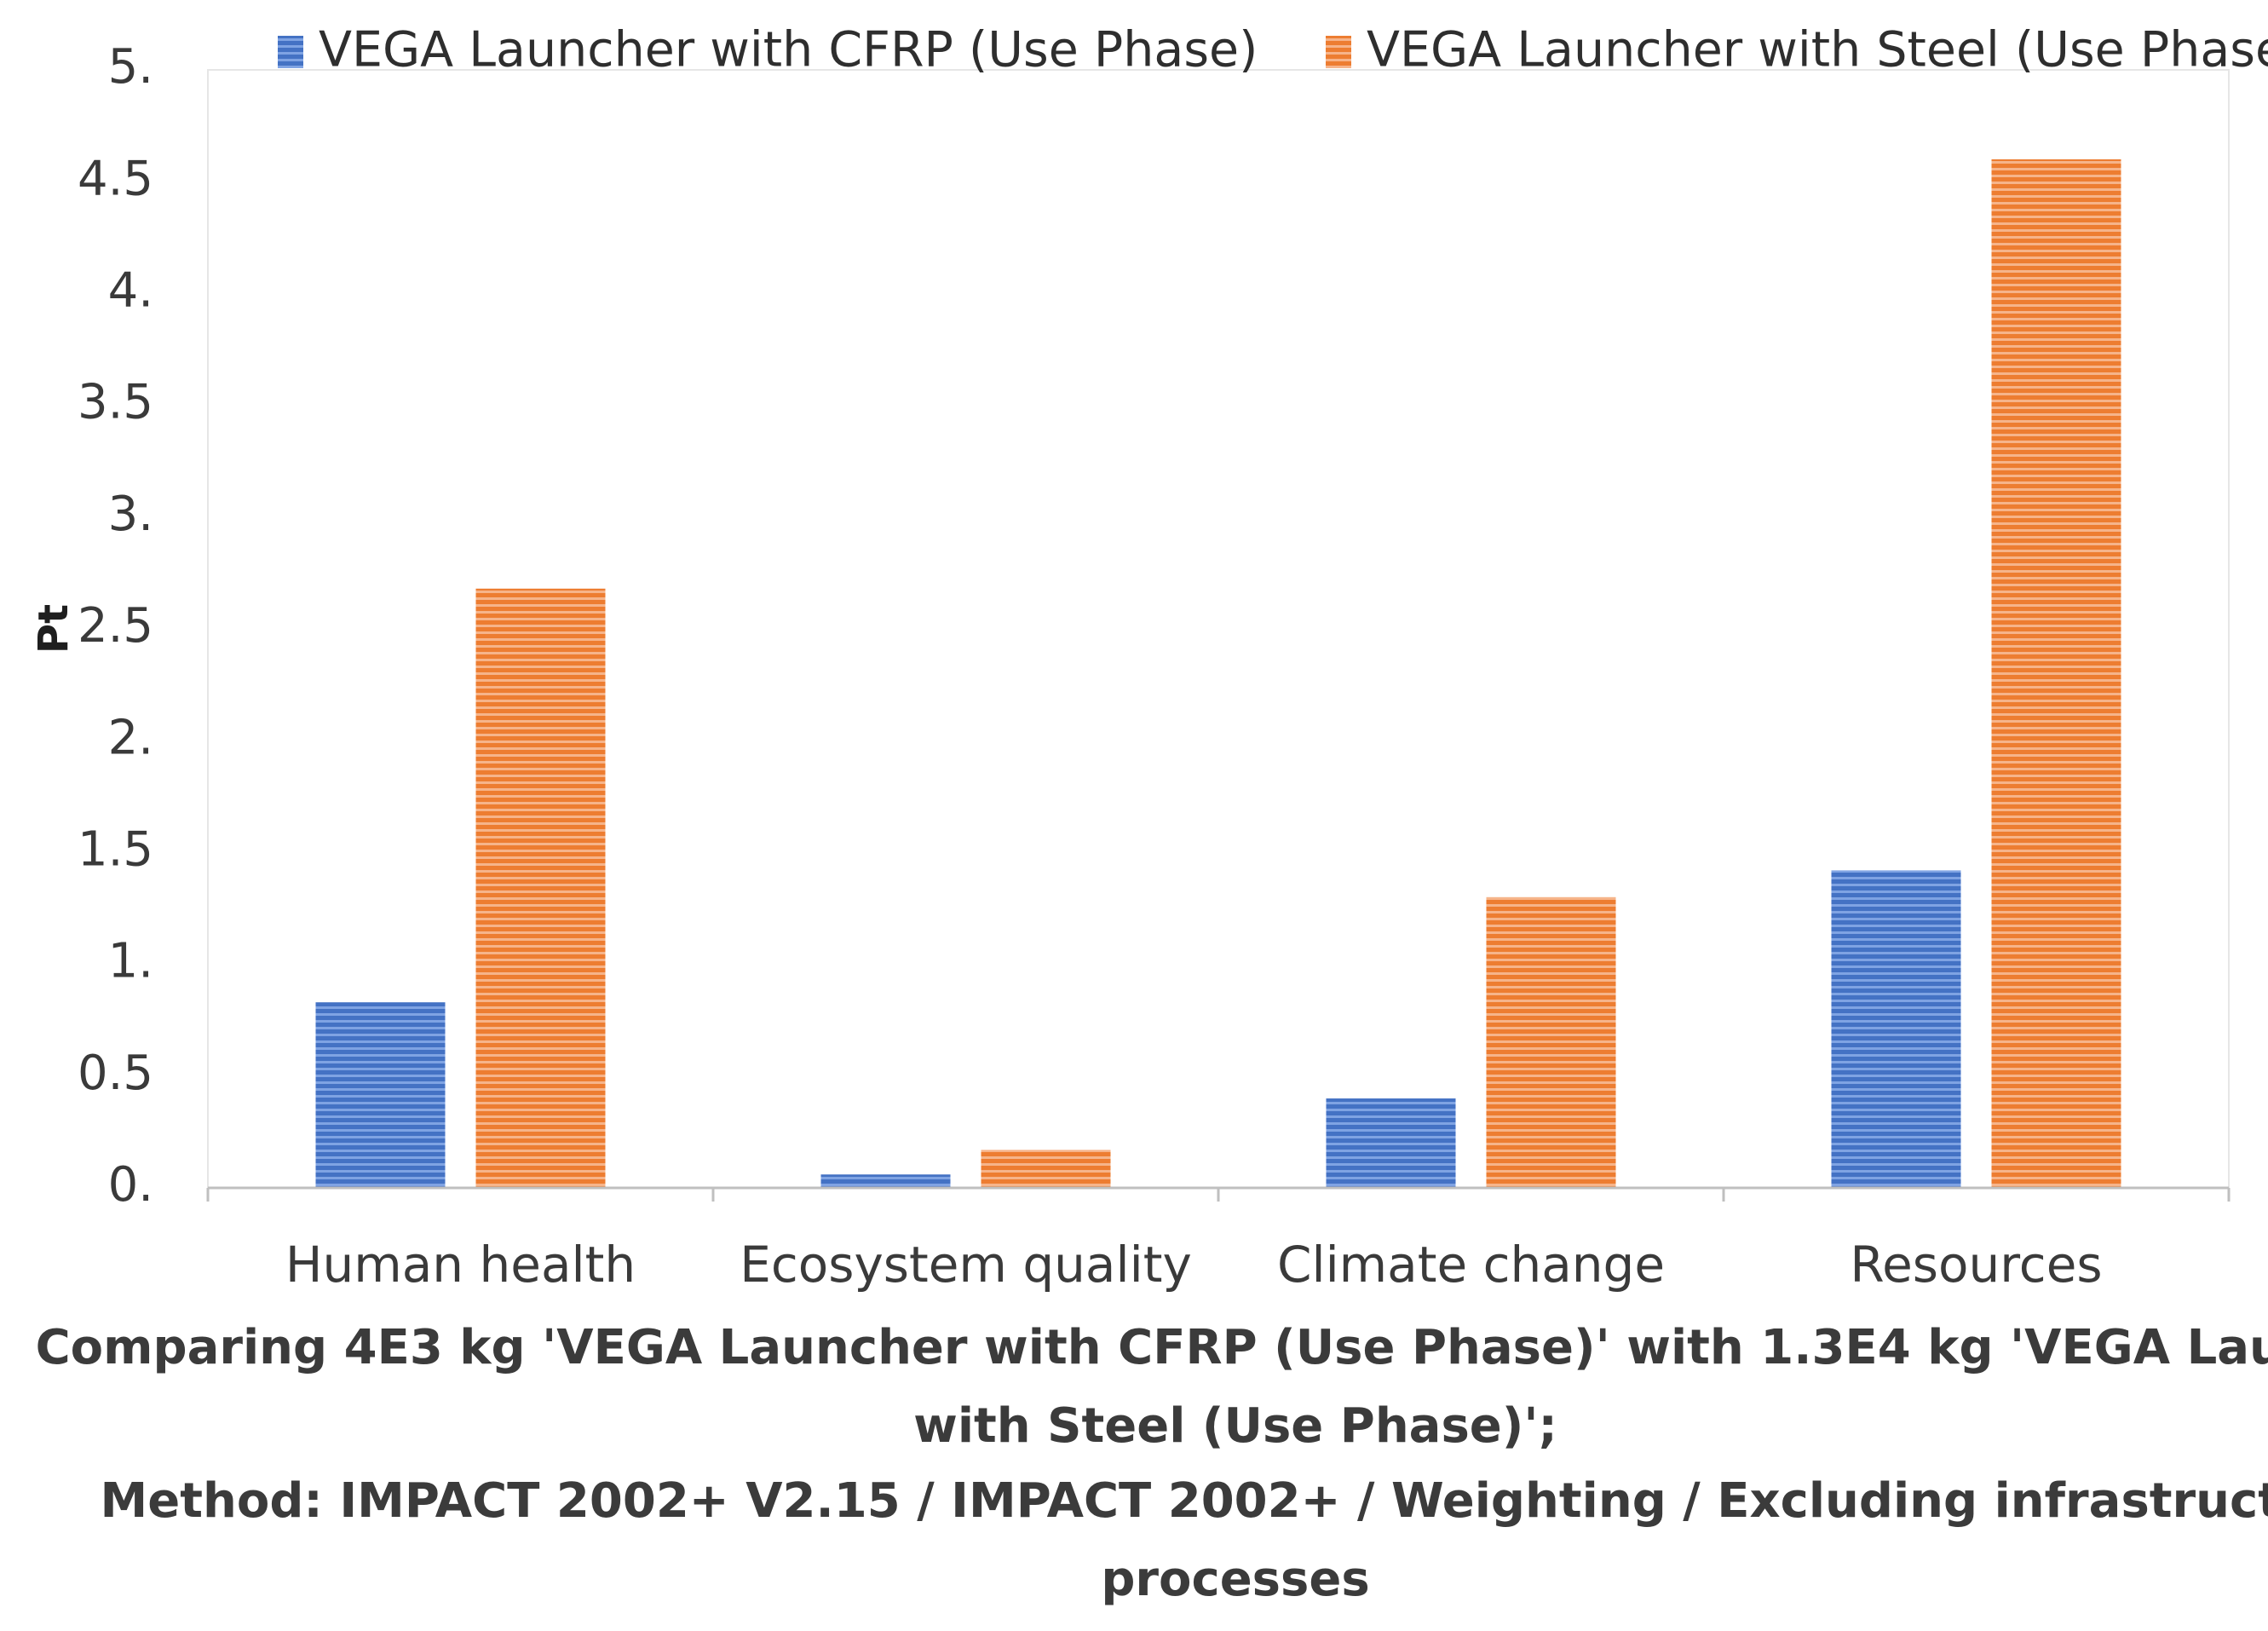 The height and width of the screenshot is (1631, 2268). What do you see at coordinates (130, 961) in the screenshot?
I see `y-tick-label: 1.` at bounding box center [130, 961].